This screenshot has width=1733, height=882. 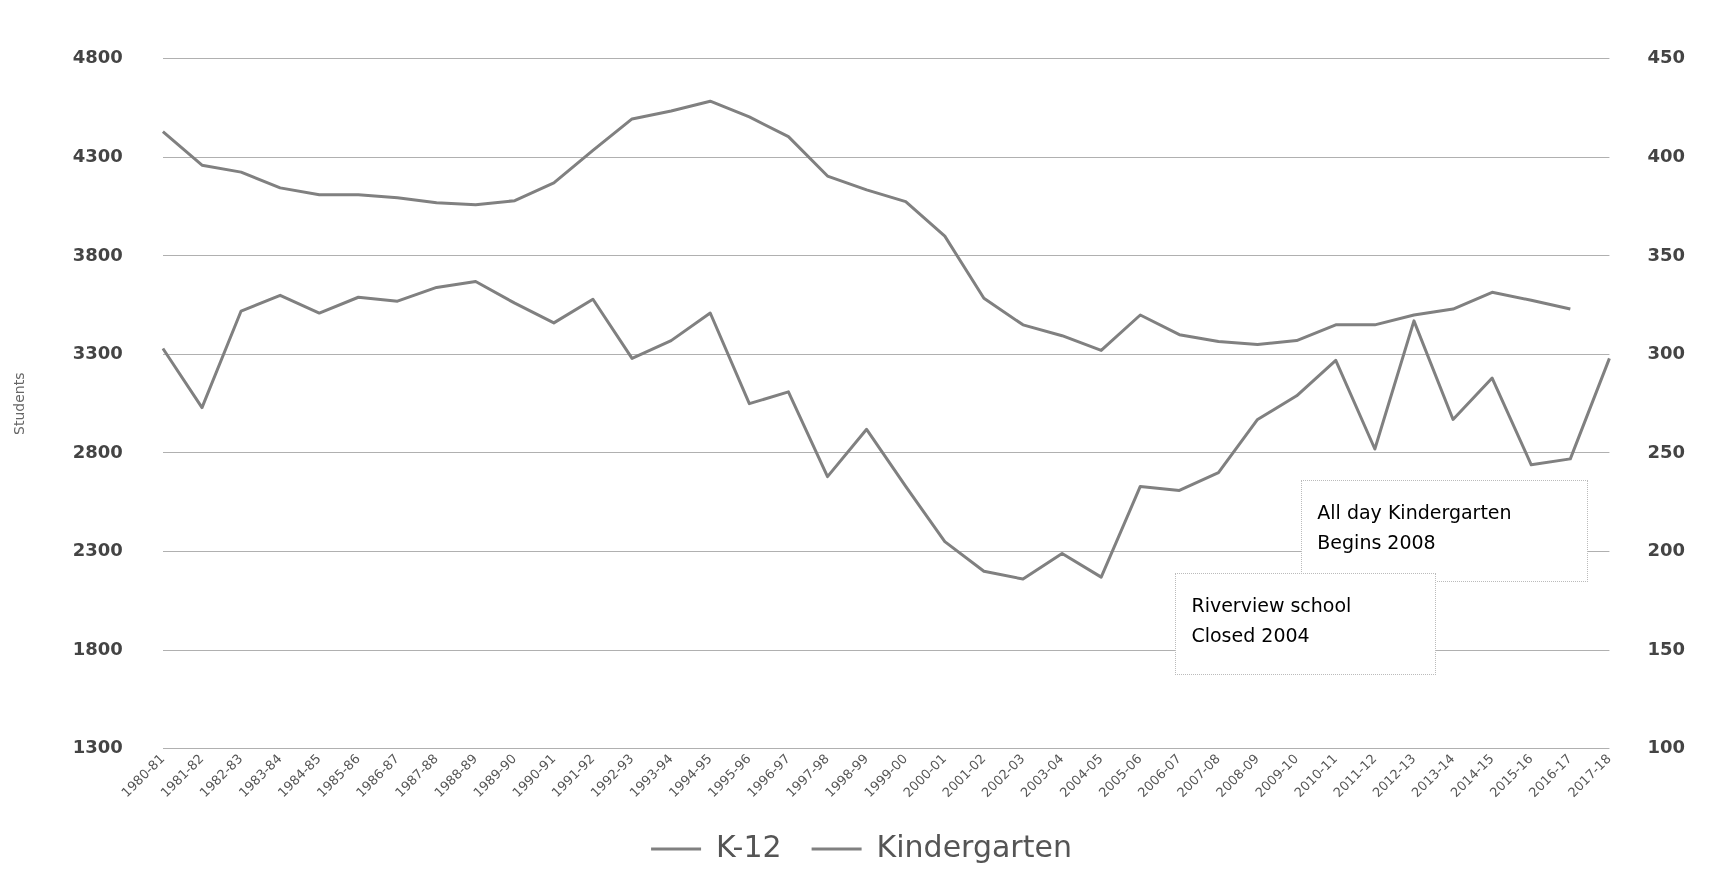 What do you see at coordinates (1666, 353) in the screenshot?
I see `y2-tick-label: 300` at bounding box center [1666, 353].